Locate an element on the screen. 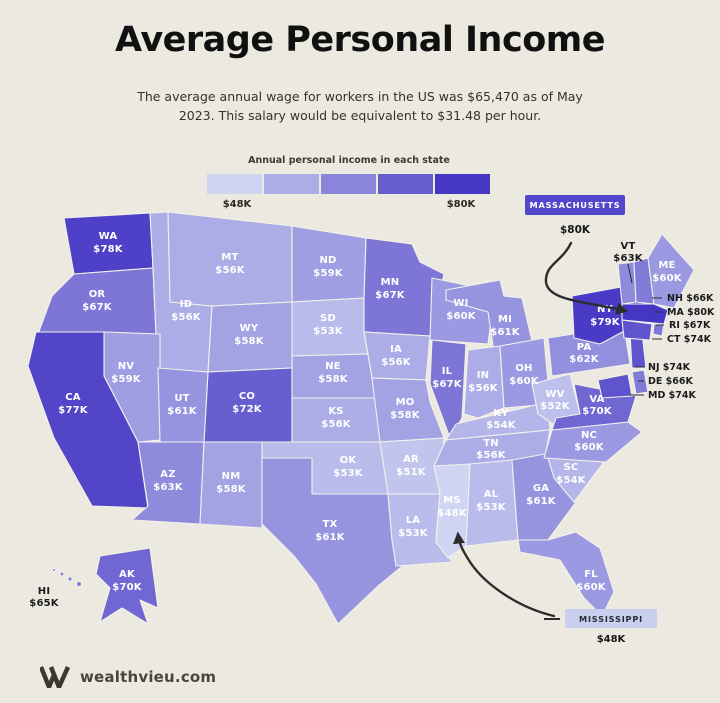  state-shape-az is located at coordinates (168, 483).